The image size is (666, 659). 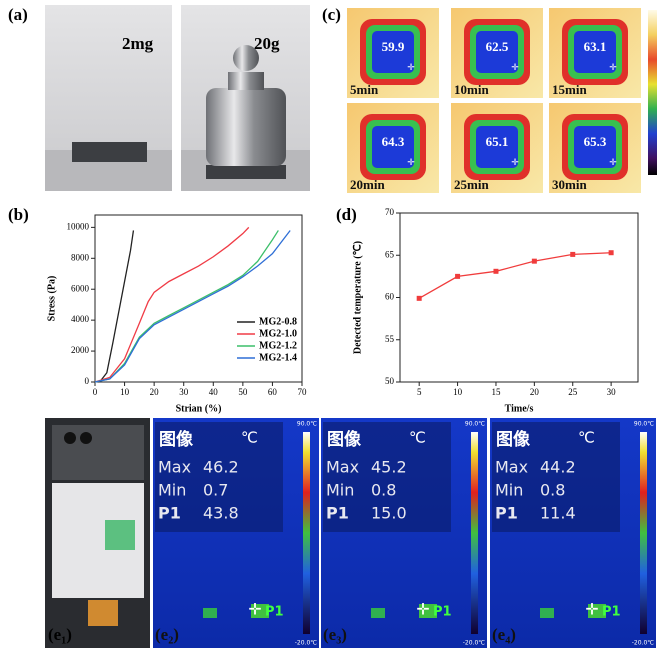 I want to click on weight-neck, so click(x=246, y=81).